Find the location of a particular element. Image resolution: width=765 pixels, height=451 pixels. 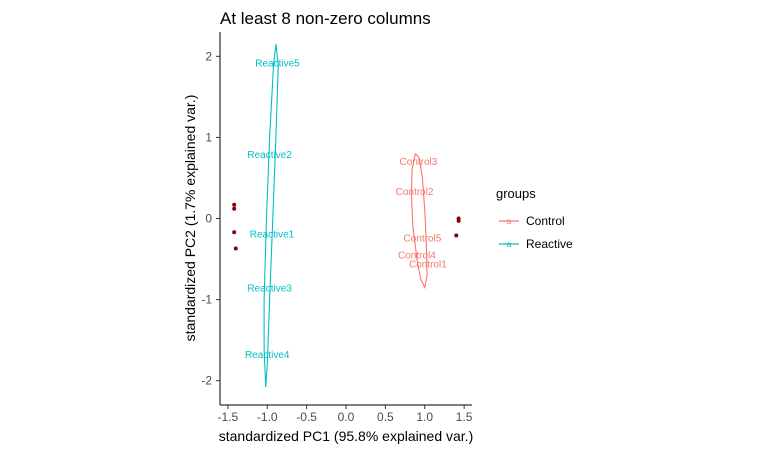

legend-items: a Control a Reactive is located at coordinates (536, 232).